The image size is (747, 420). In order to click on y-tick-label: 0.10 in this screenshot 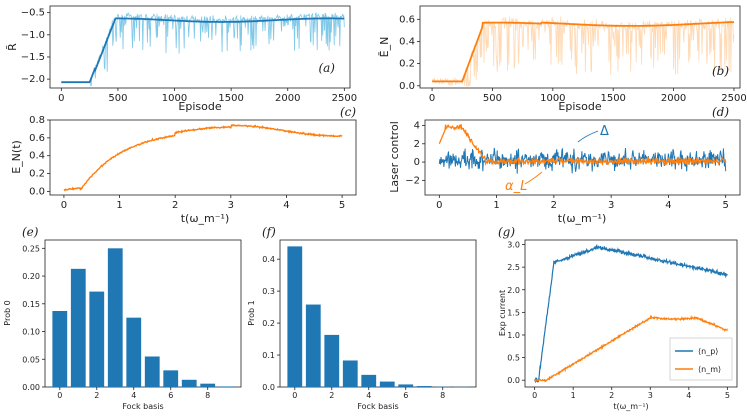, I will do `click(31, 332)`.